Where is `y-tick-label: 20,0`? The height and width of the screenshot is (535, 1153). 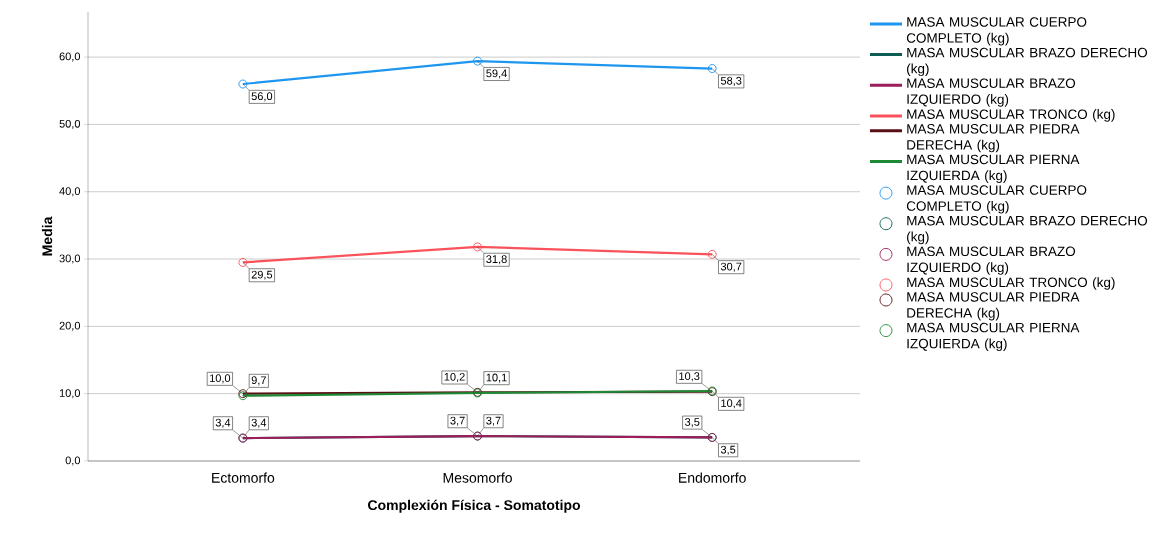 y-tick-label: 20,0 is located at coordinates (70, 326).